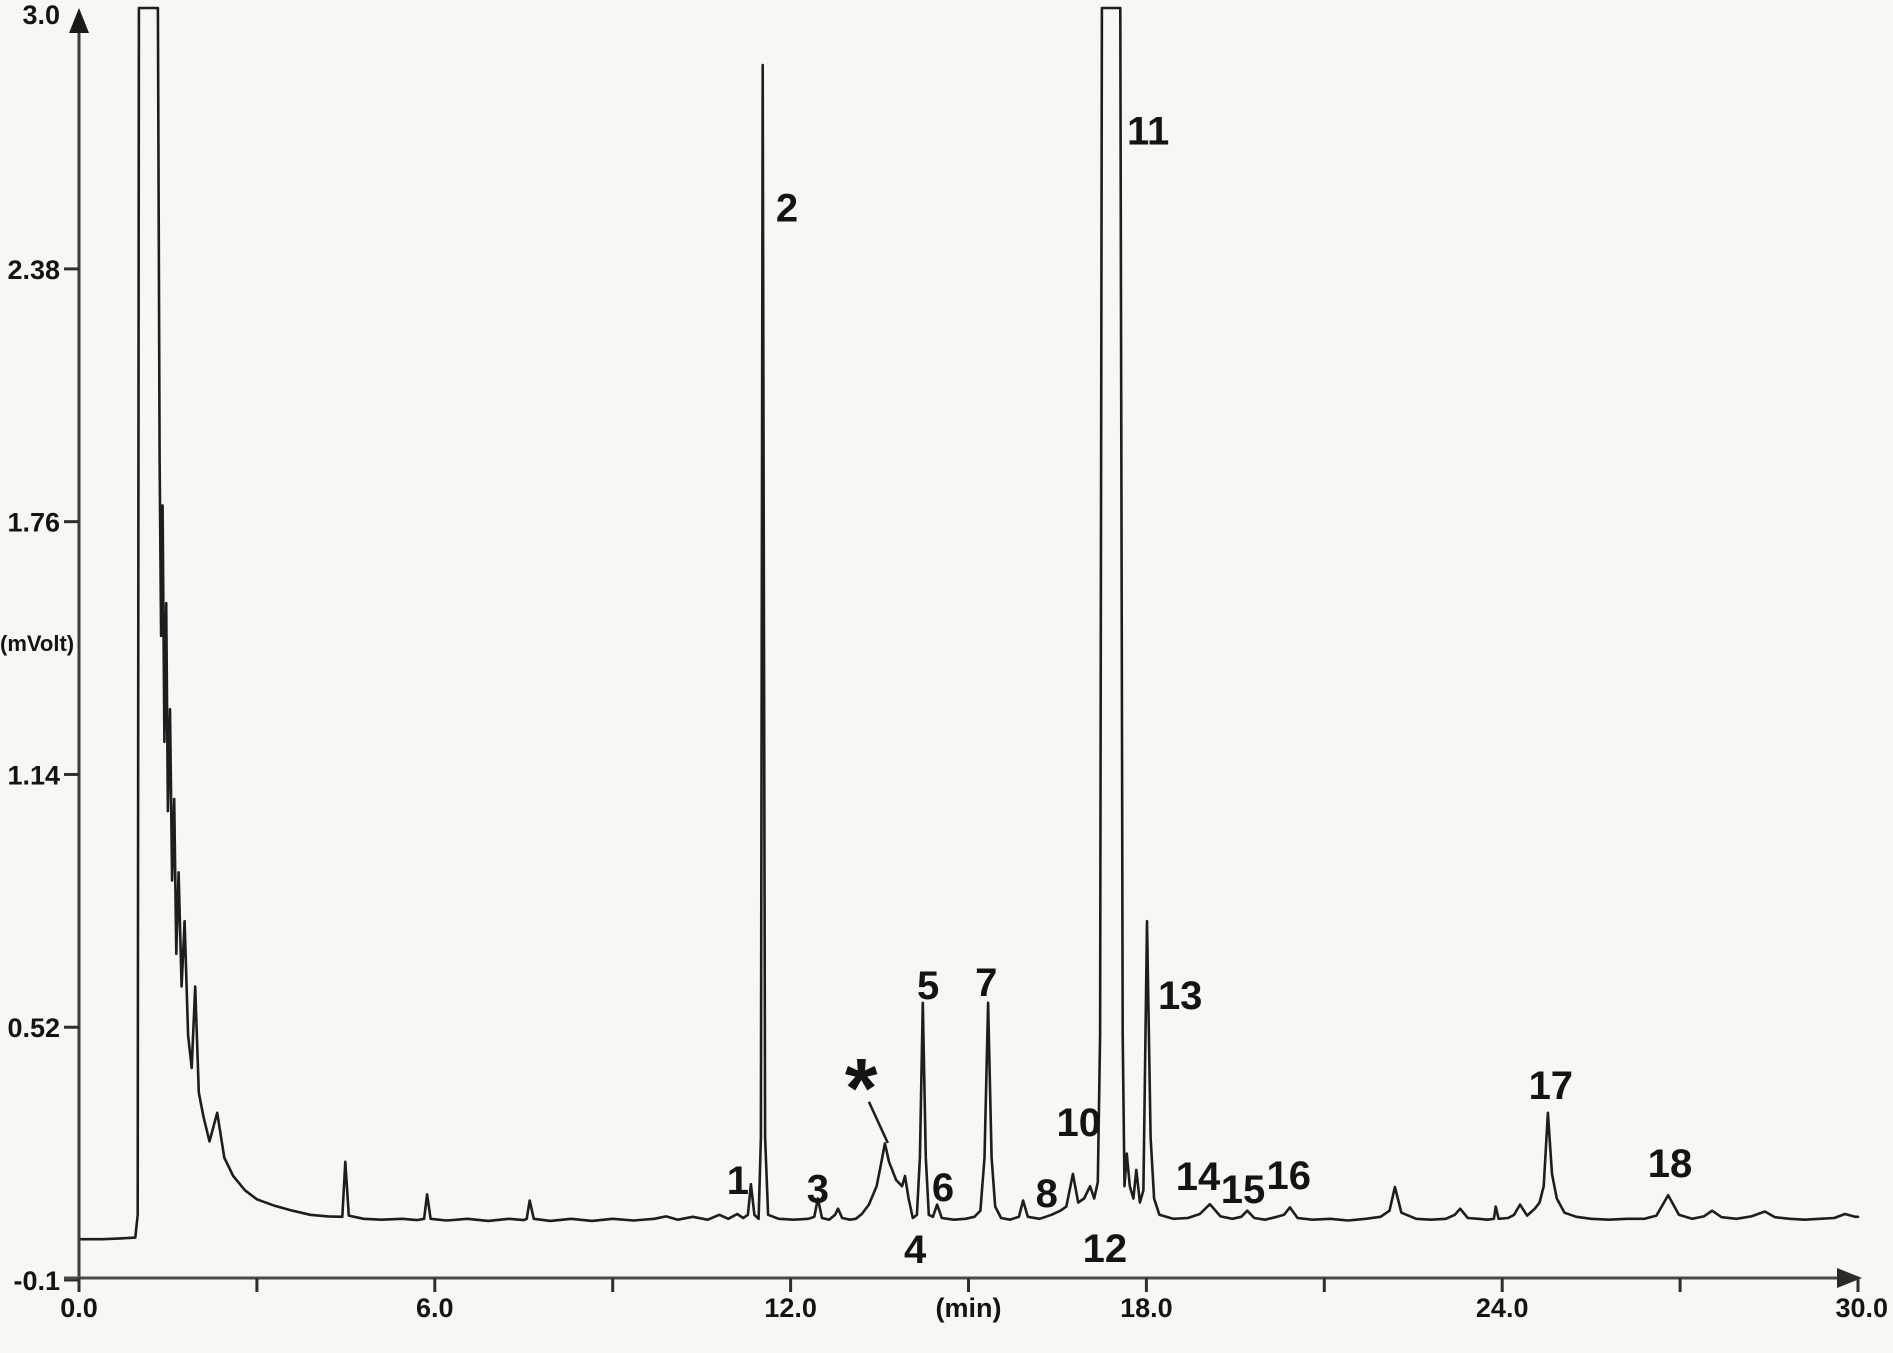 The height and width of the screenshot is (1353, 1893). What do you see at coordinates (33, 1028) in the screenshot?
I see `y-tick-label: 0.52` at bounding box center [33, 1028].